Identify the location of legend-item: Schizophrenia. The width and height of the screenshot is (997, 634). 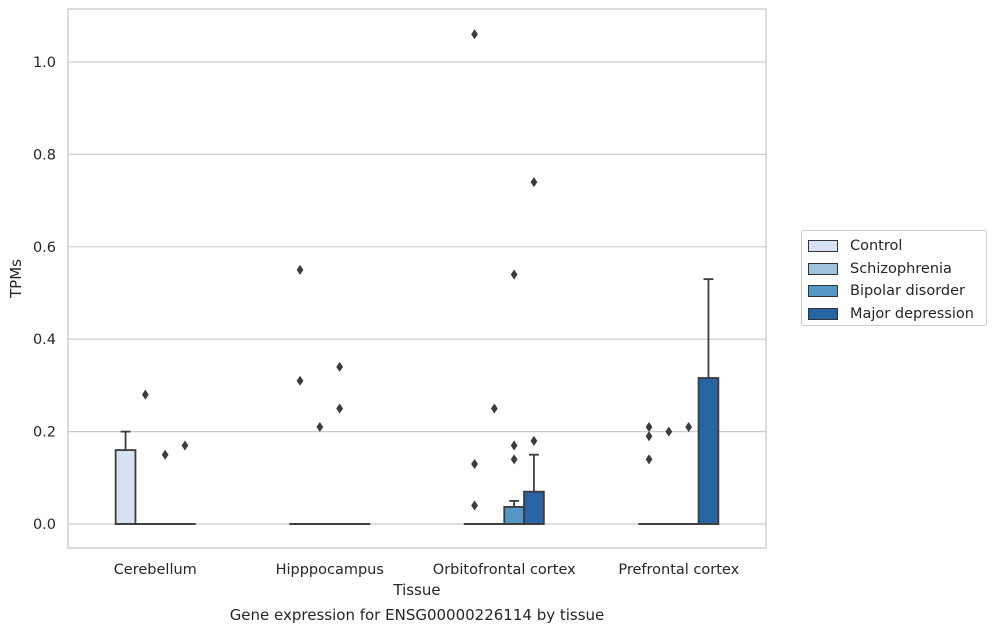
(894, 269).